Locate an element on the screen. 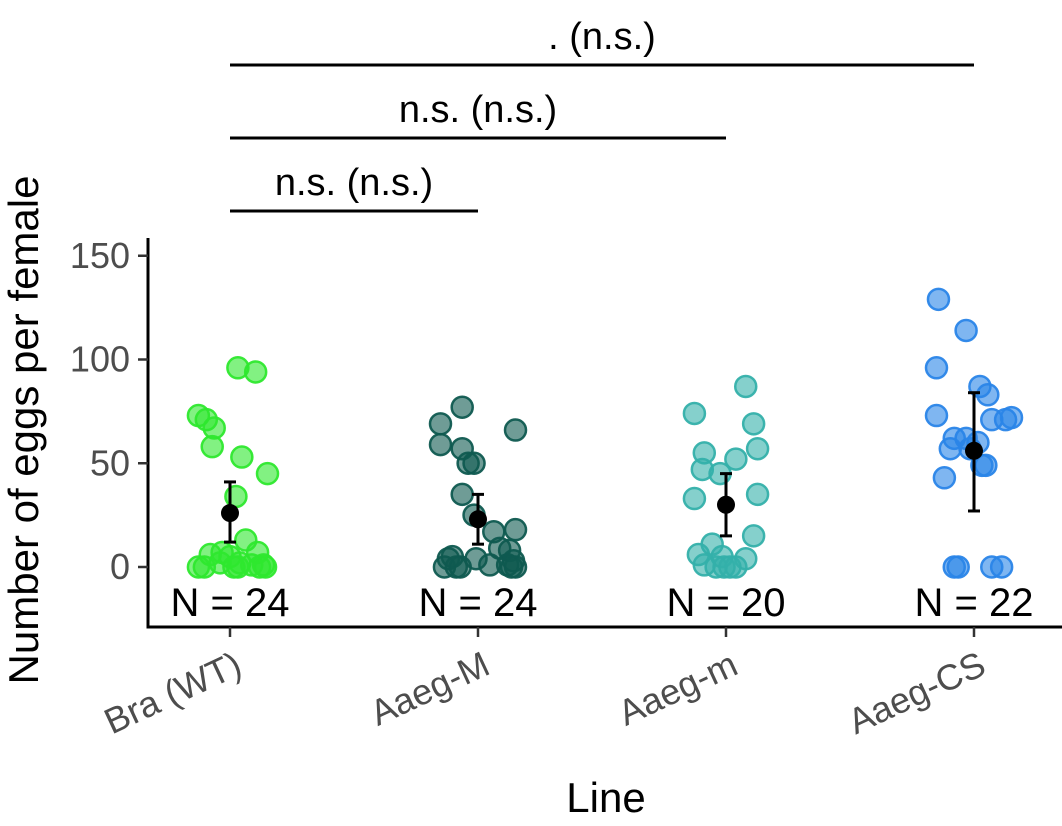 This screenshot has width=1062, height=826. y-tick-label: 100 is located at coordinates (100, 359).